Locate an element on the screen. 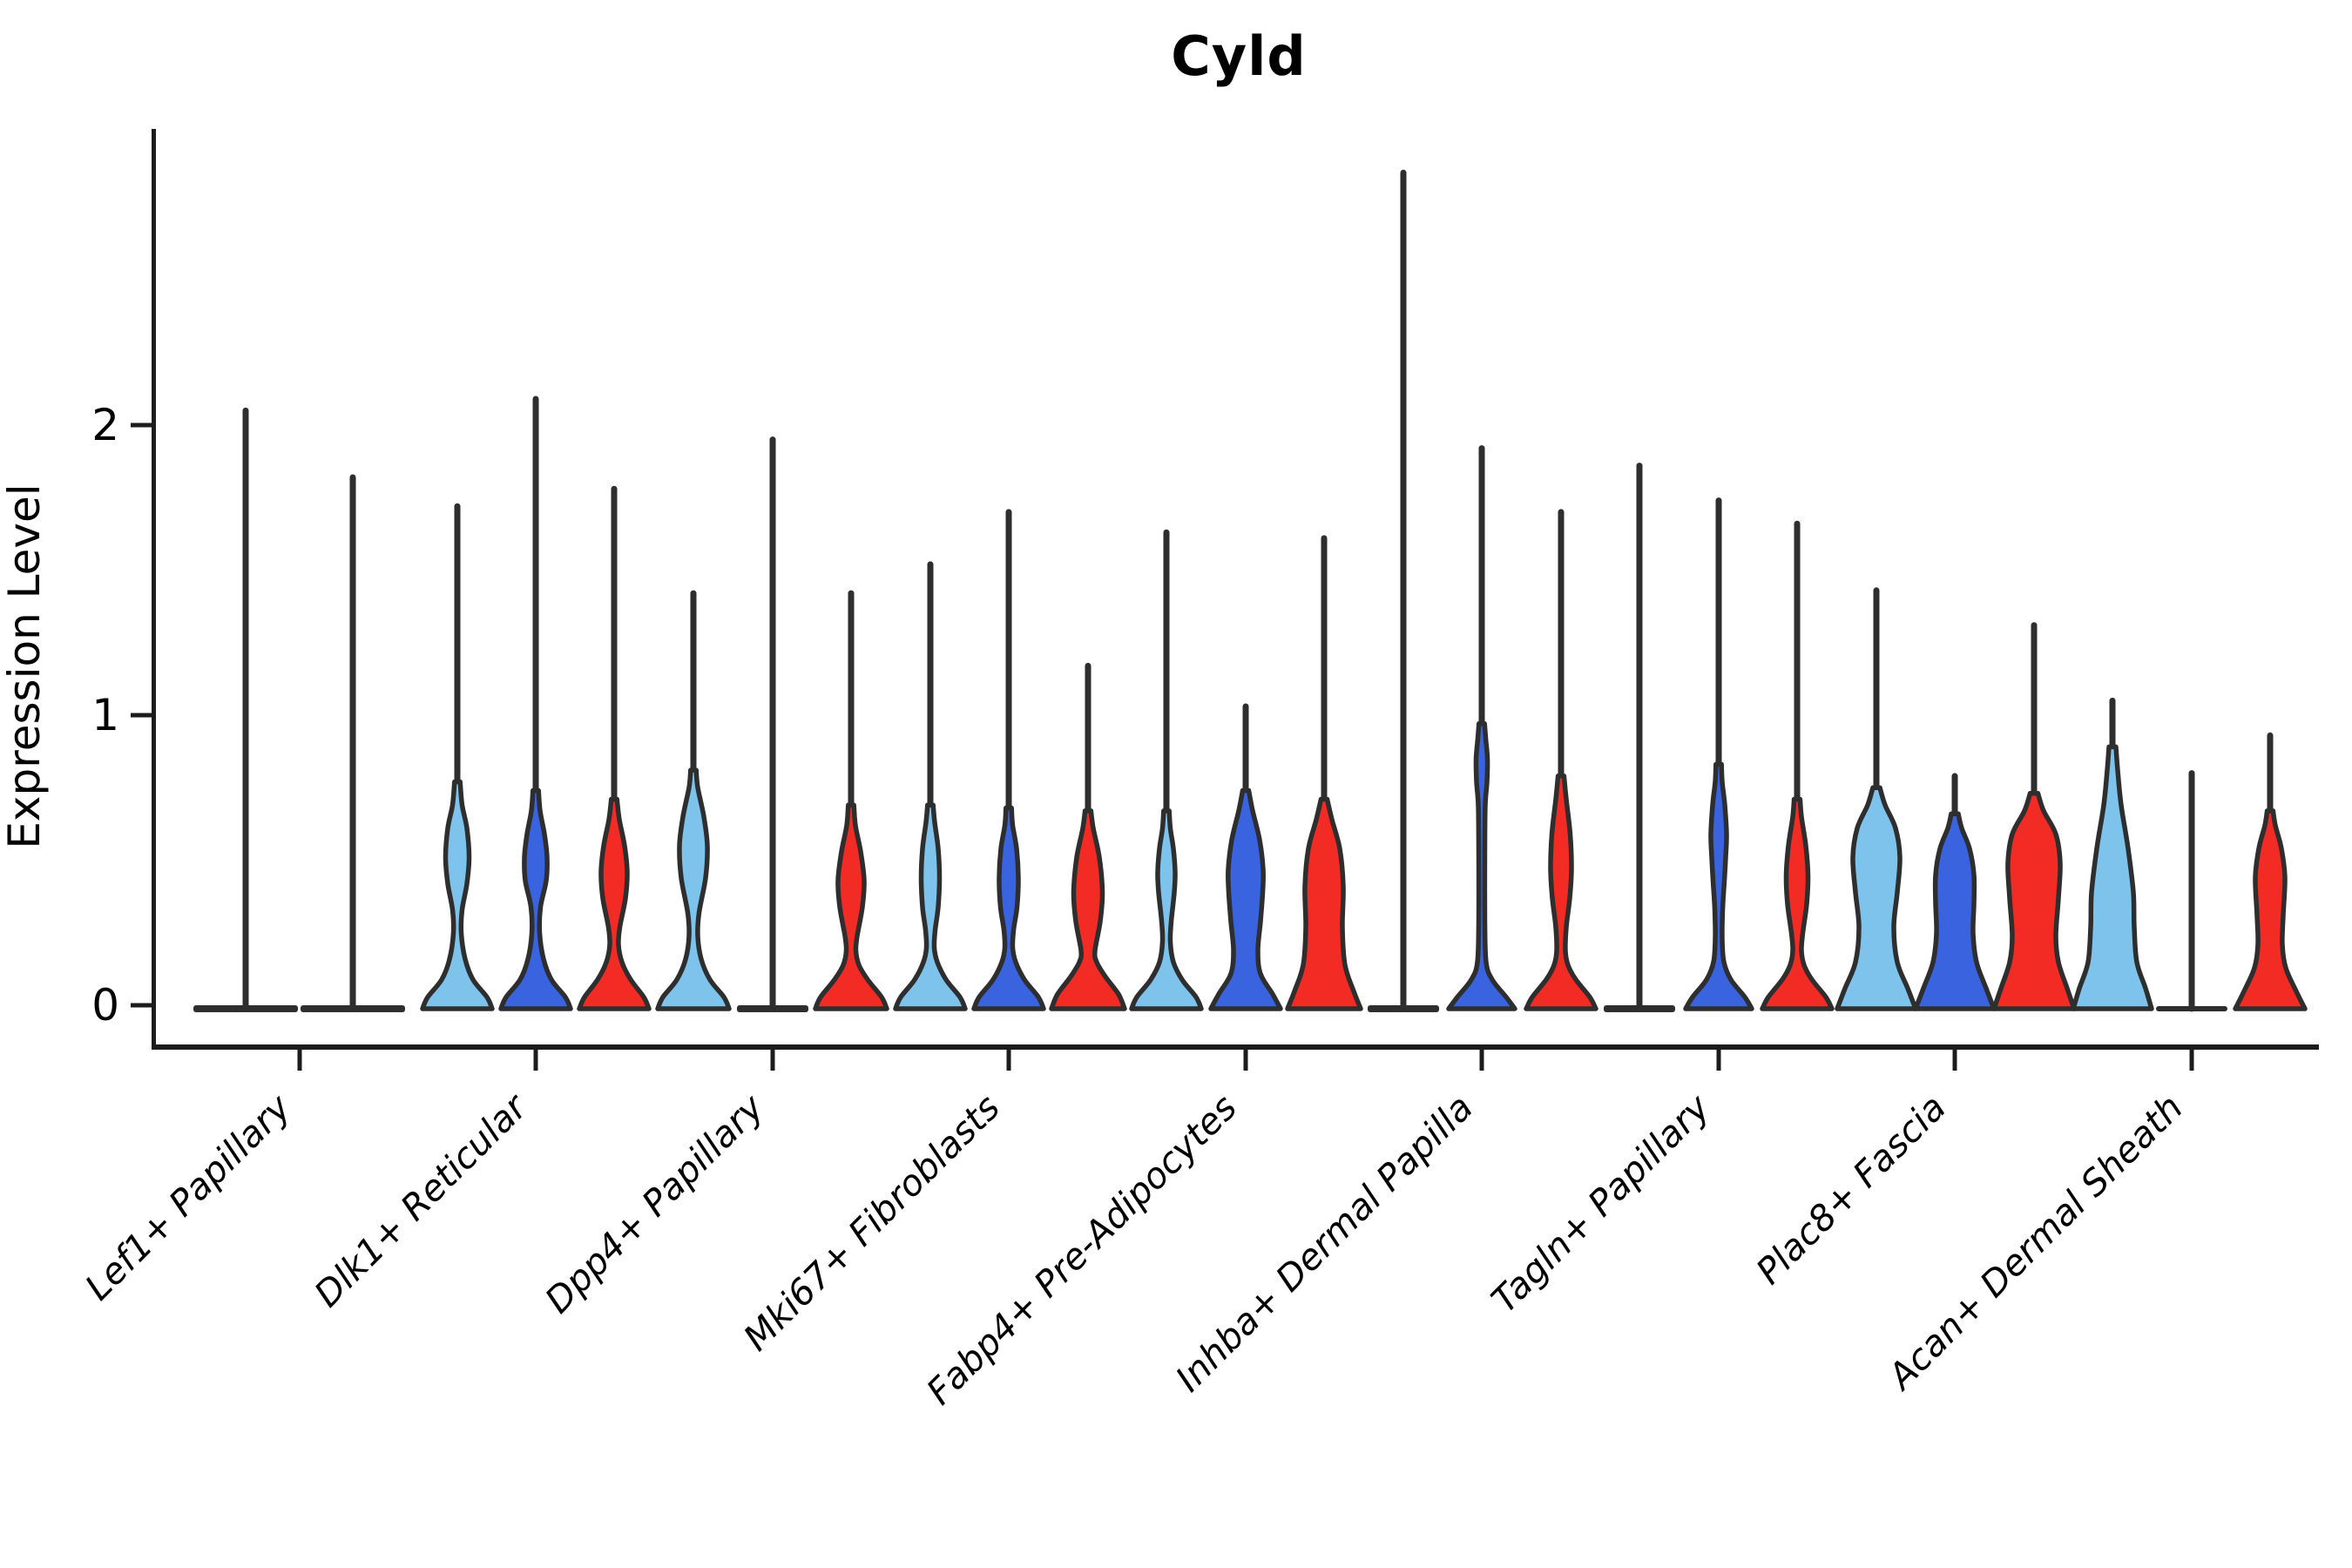 The height and width of the screenshot is (1568, 2352). x-tick-label: Plac8+ Fascia is located at coordinates (1851, 1189).